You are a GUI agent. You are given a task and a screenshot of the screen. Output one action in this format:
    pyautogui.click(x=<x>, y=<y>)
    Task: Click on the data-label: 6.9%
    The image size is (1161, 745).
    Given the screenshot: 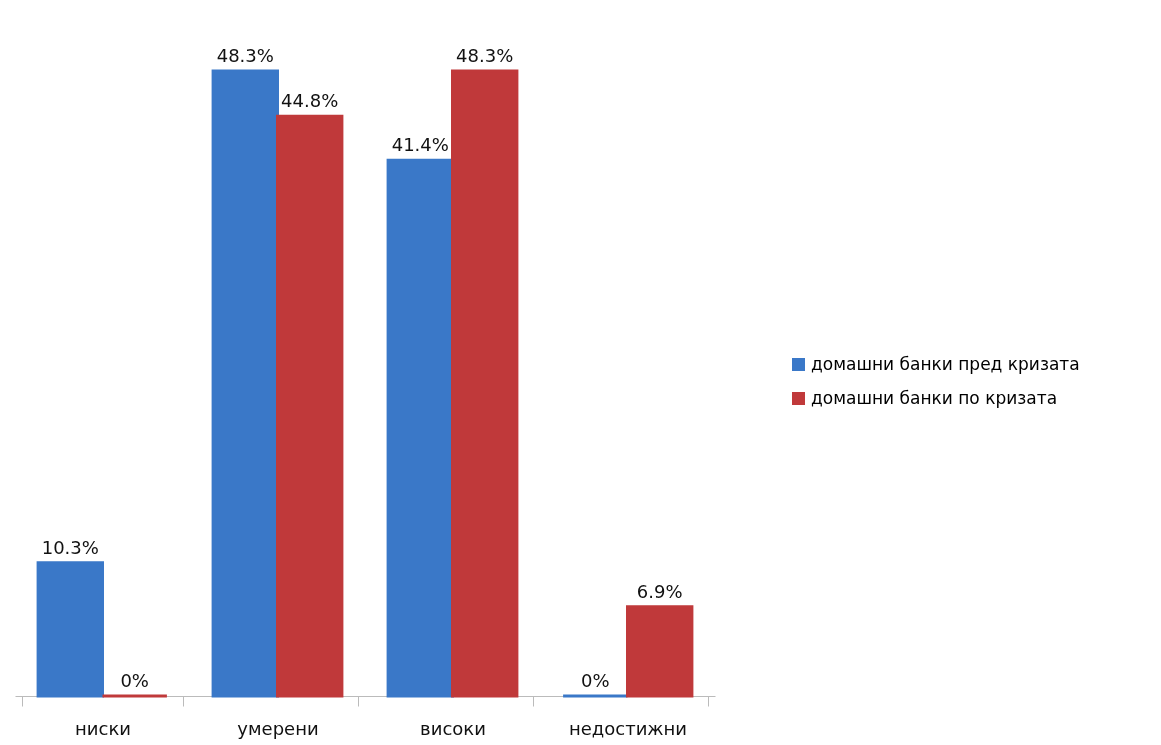 What is the action you would take?
    pyautogui.click(x=659, y=591)
    